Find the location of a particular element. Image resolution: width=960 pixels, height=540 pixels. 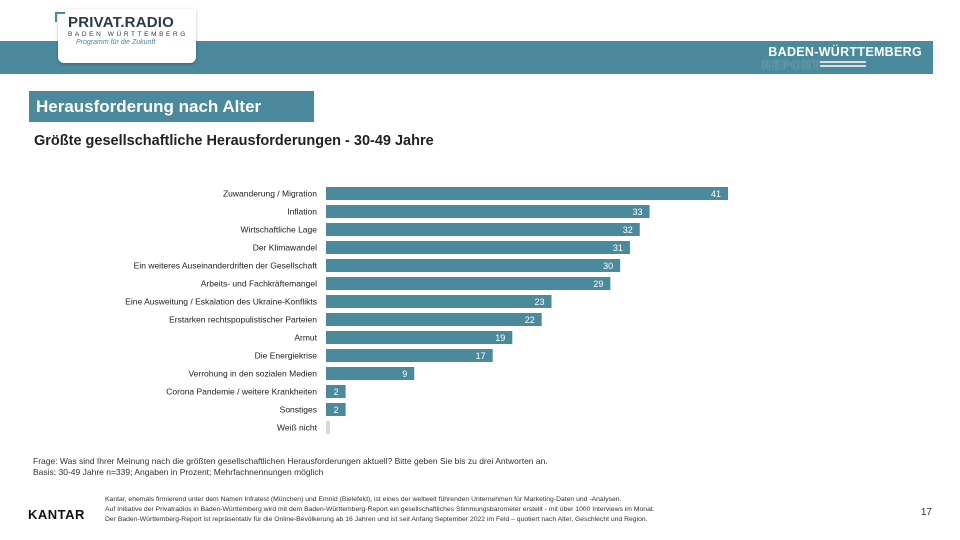

report-subtitle: REPORT is located at coordinates (792, 65).